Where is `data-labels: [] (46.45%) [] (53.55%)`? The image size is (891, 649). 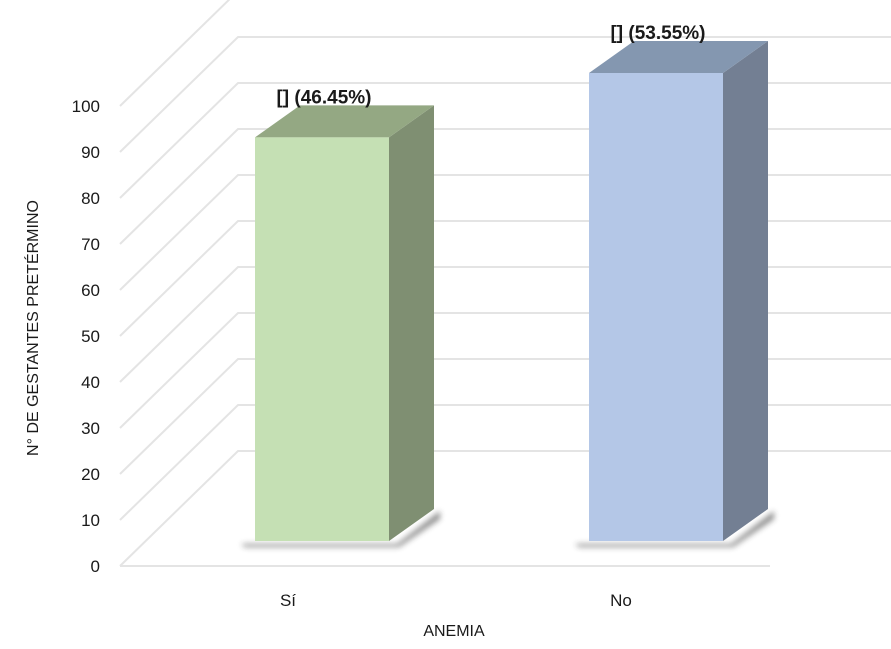 data-labels: [] (46.45%) [] (53.55%) is located at coordinates (490, 65).